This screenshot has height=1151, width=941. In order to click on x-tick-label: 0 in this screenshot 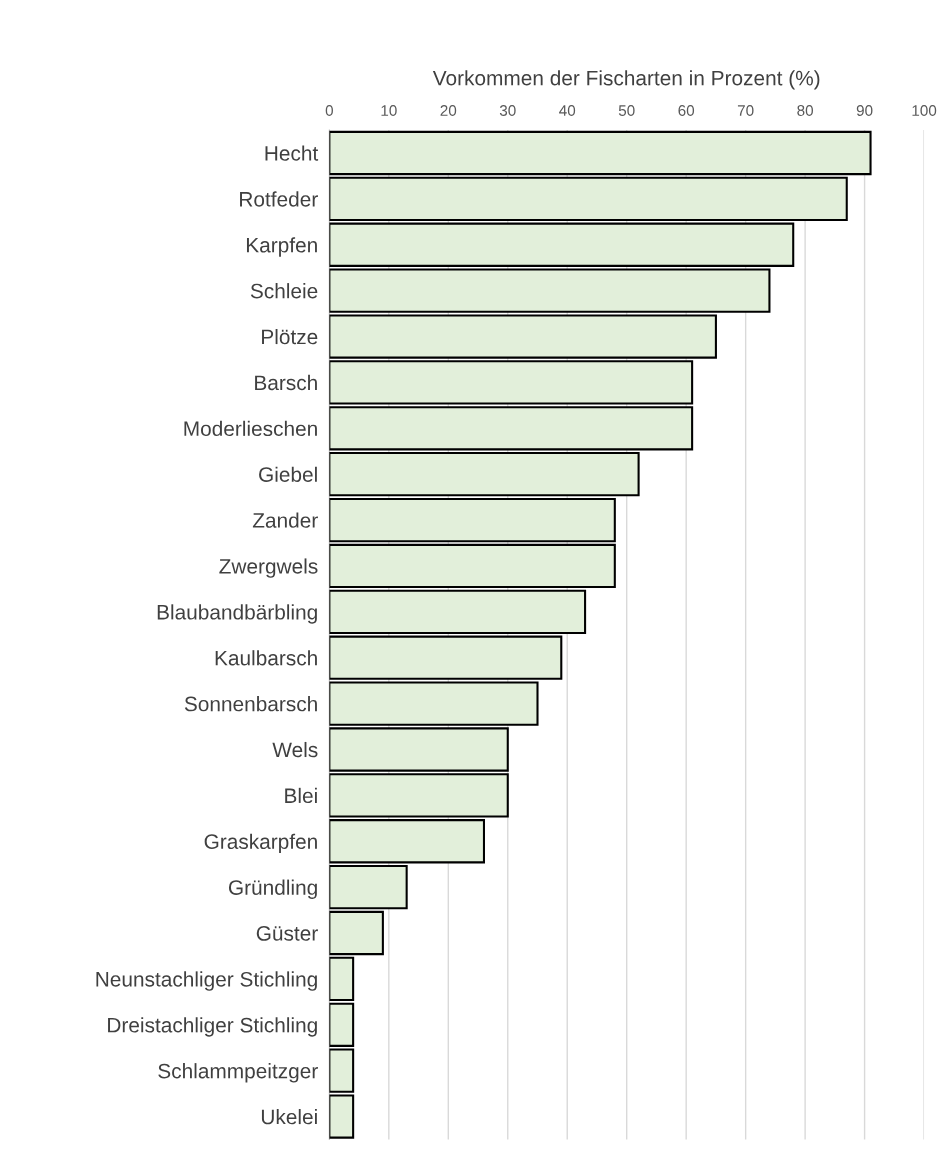, I will do `click(329, 110)`.